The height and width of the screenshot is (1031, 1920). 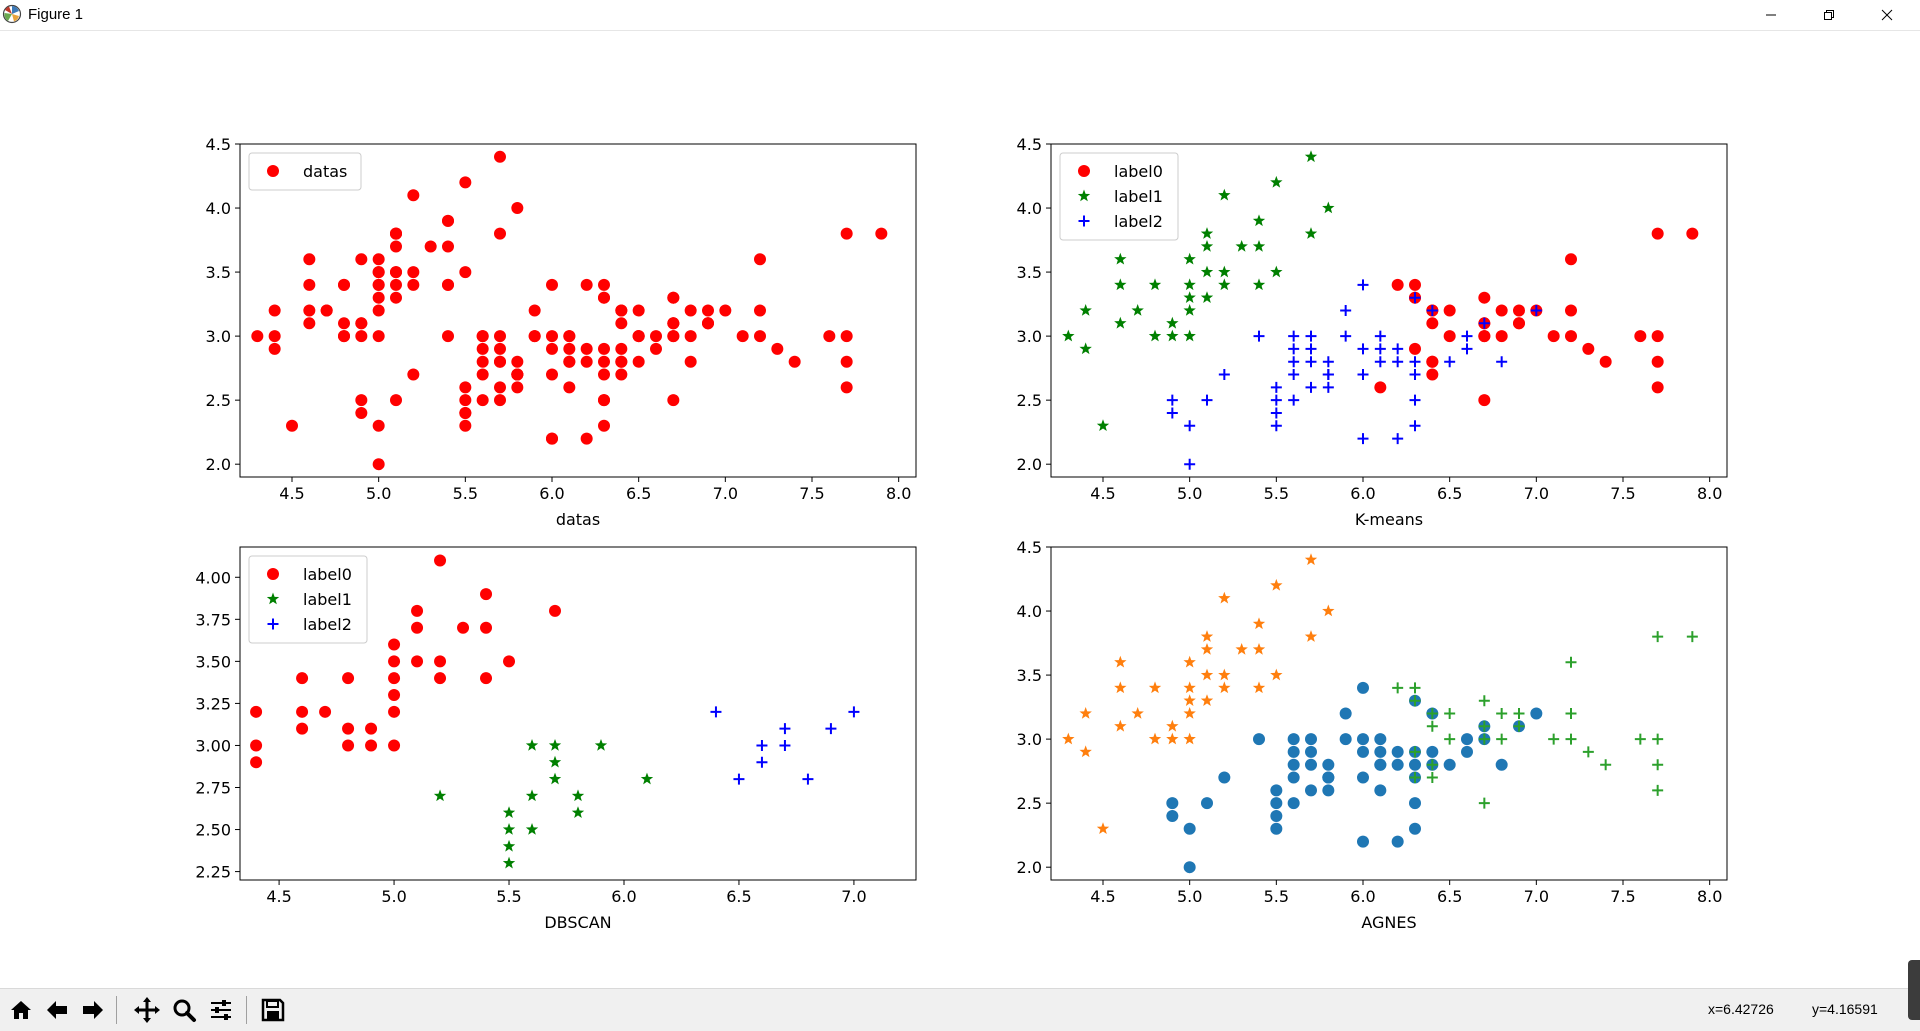 I want to click on x-tick-label: 5.5, so click(x=1276, y=896).